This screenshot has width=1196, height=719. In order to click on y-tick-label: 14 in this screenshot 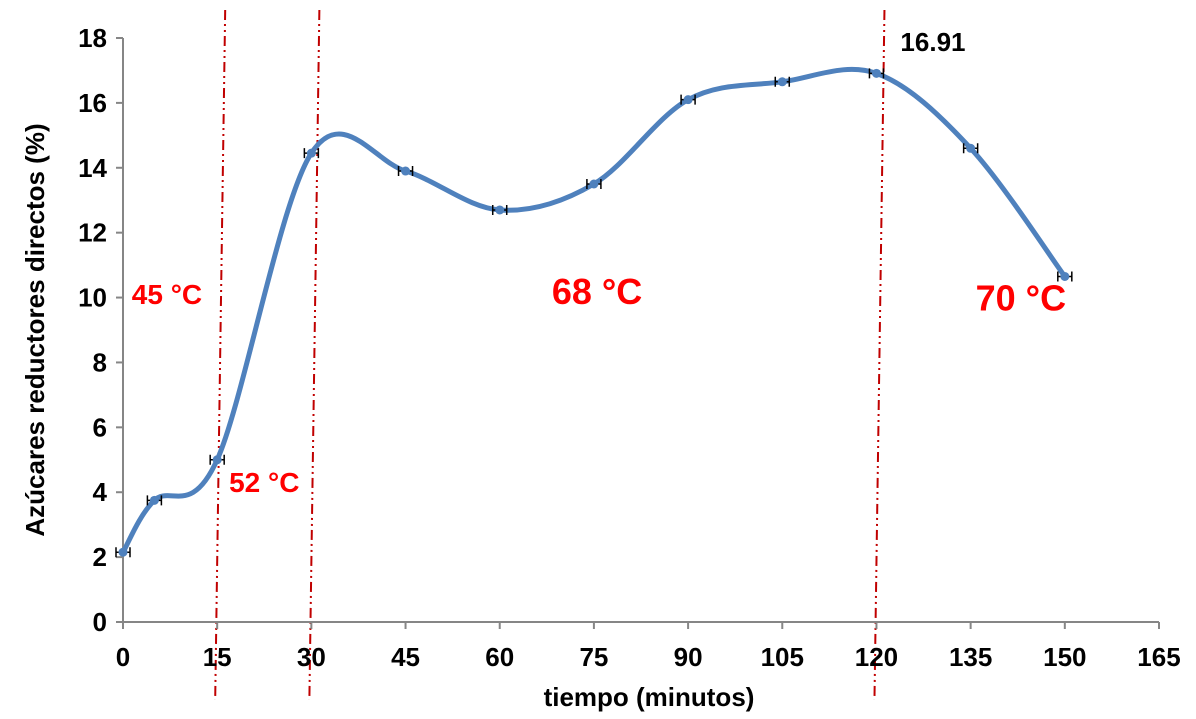, I will do `click(92, 168)`.